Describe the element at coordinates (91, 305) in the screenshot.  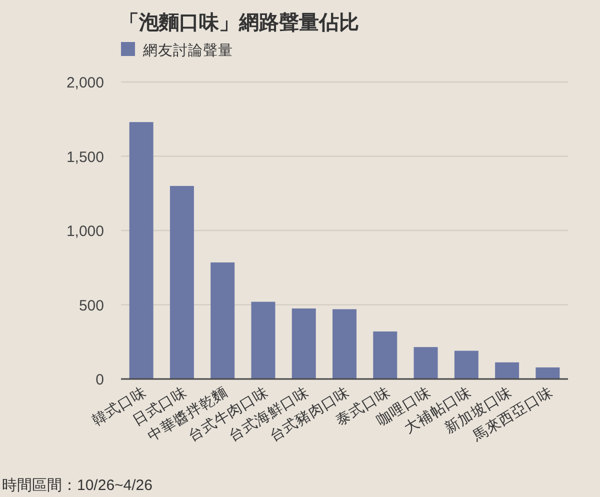
I see `y-tick-label: 500` at that location.